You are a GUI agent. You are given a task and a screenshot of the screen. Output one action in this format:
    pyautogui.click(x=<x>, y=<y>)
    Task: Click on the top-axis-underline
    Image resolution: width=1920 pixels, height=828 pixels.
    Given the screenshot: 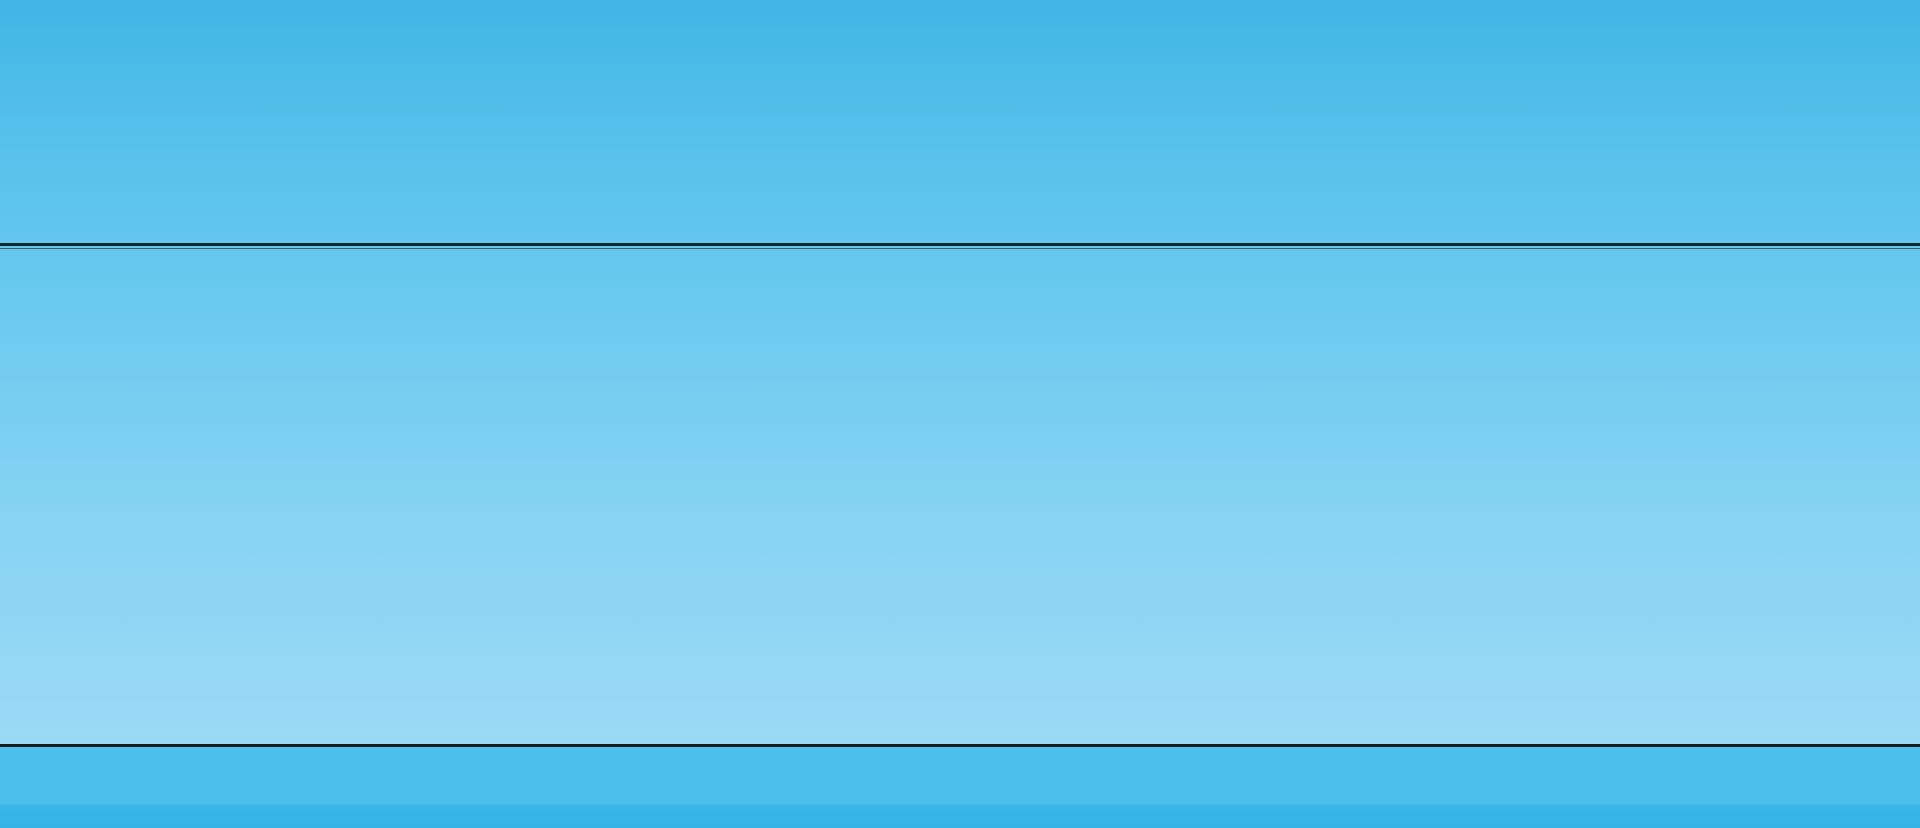 What is the action you would take?
    pyautogui.click(x=960, y=248)
    